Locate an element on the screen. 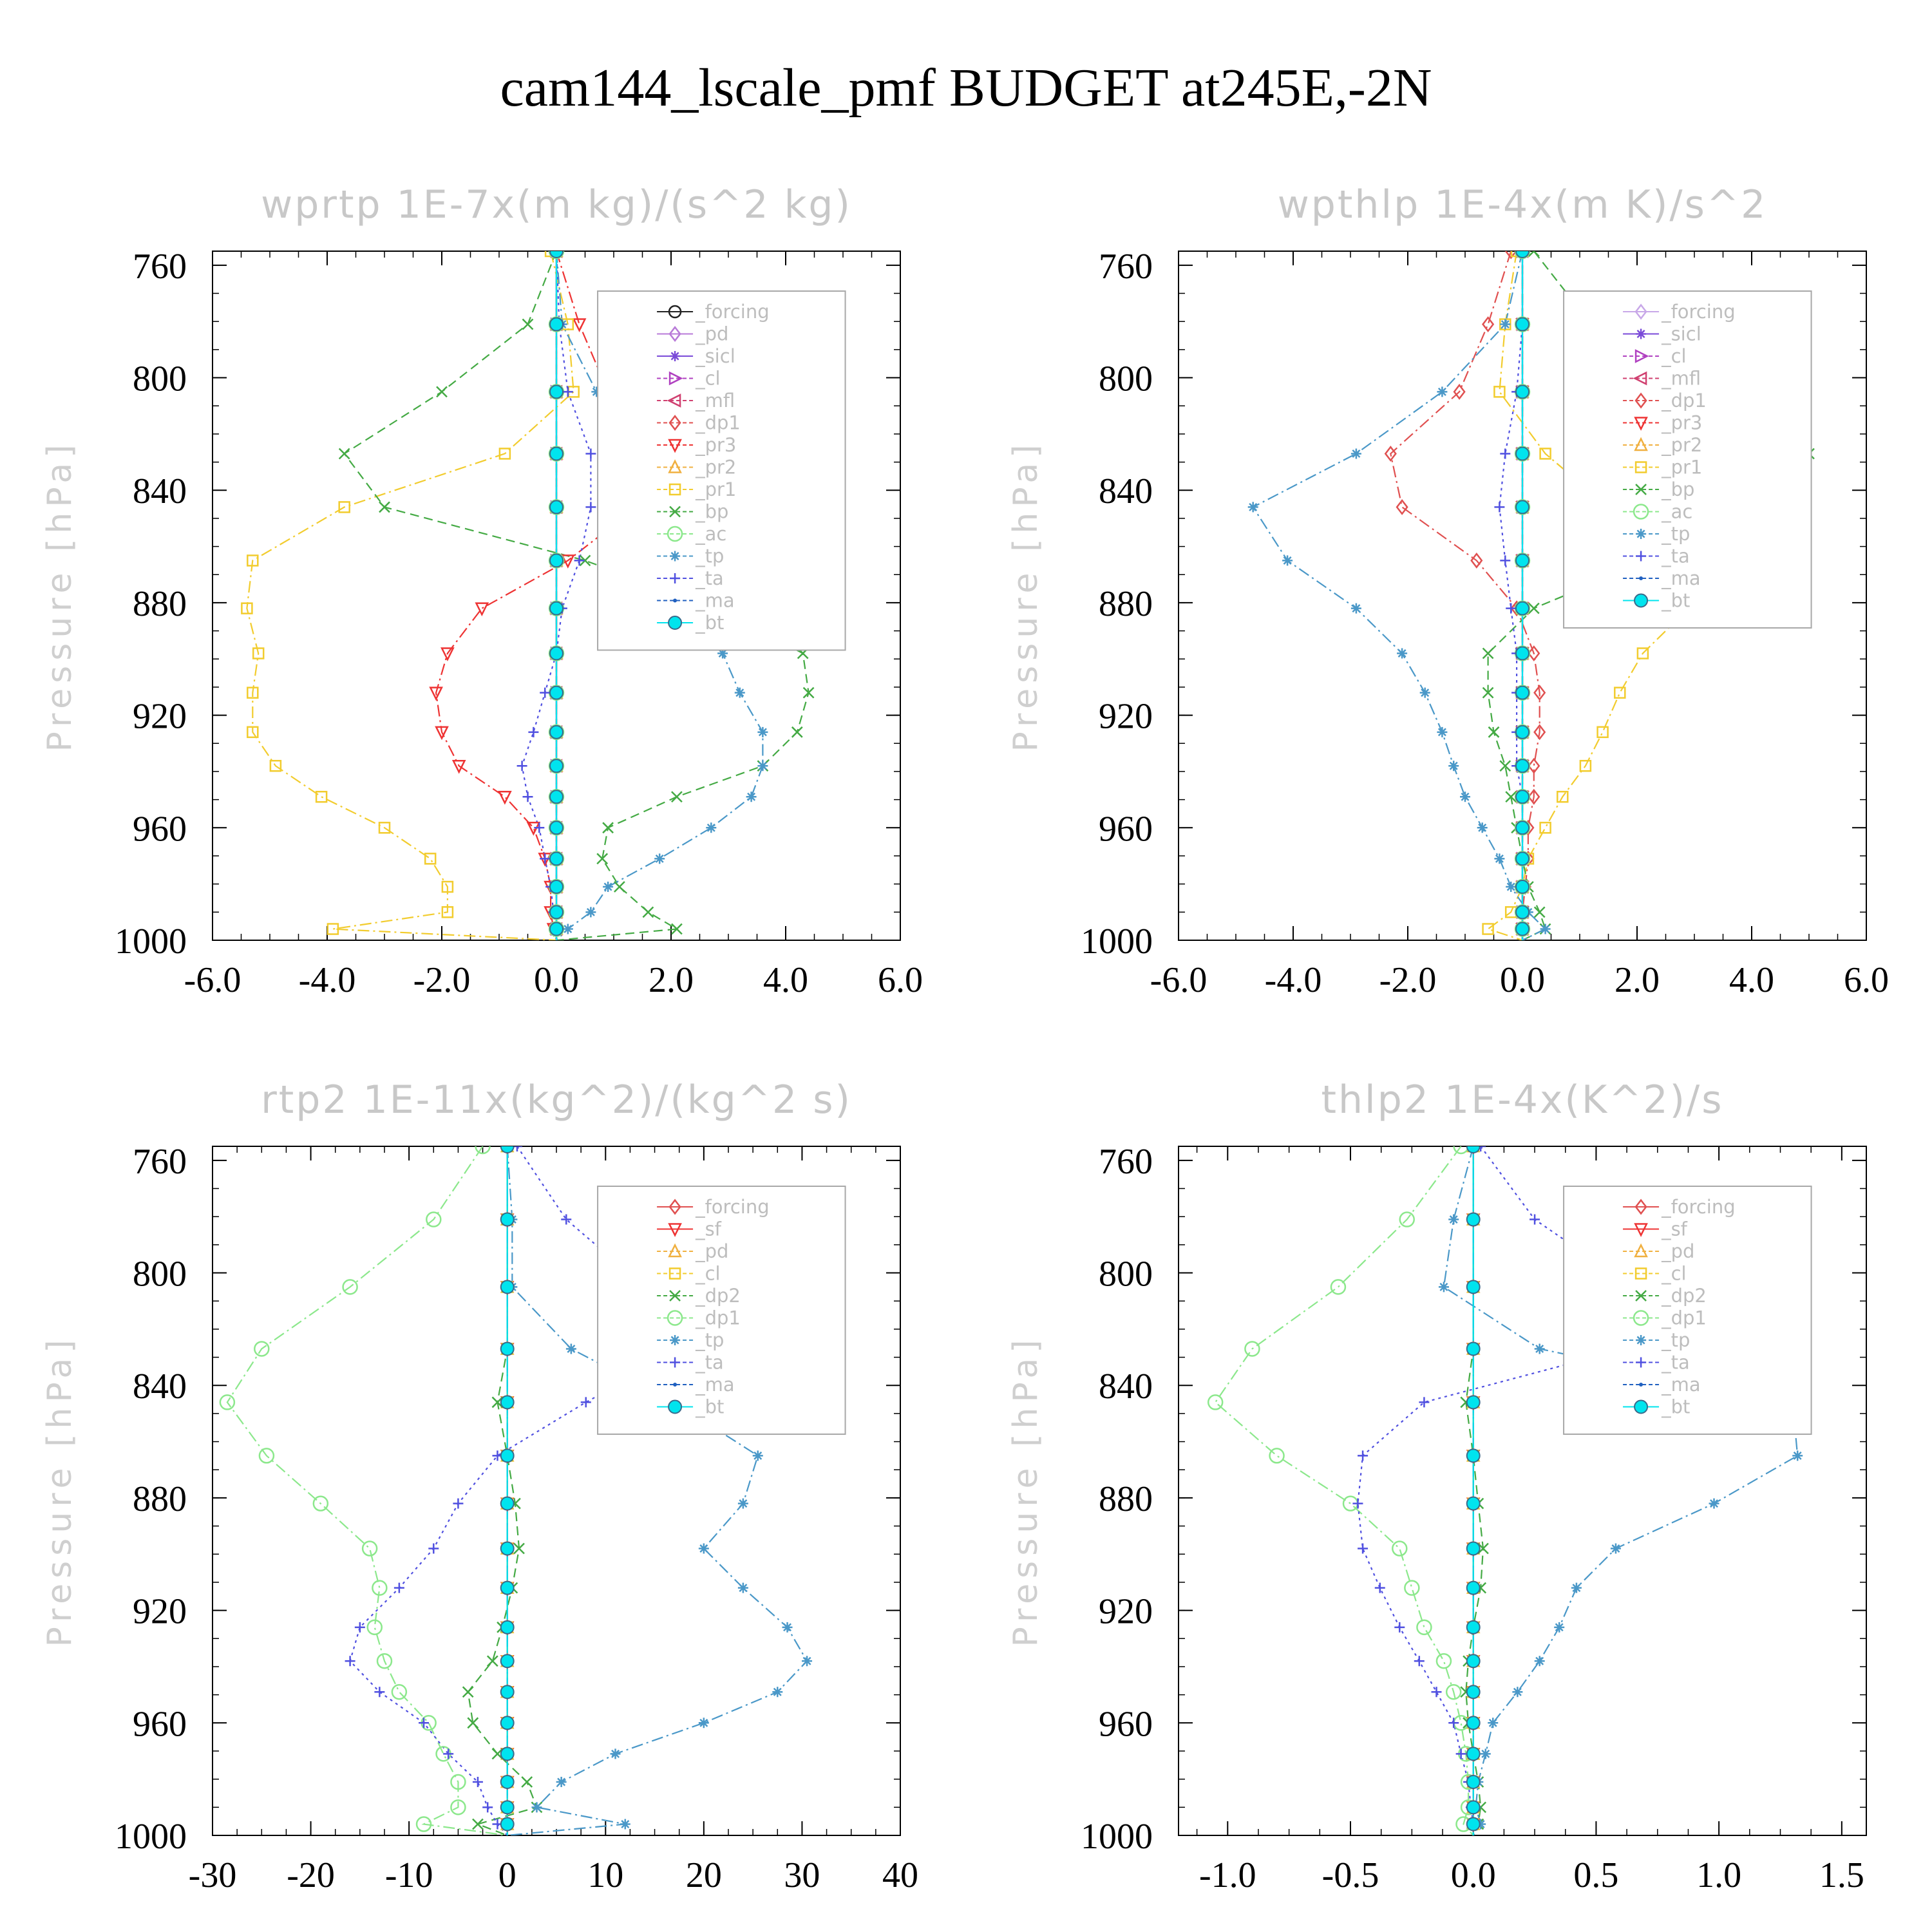  legend-entry: _forcing is located at coordinates (714, 1207).